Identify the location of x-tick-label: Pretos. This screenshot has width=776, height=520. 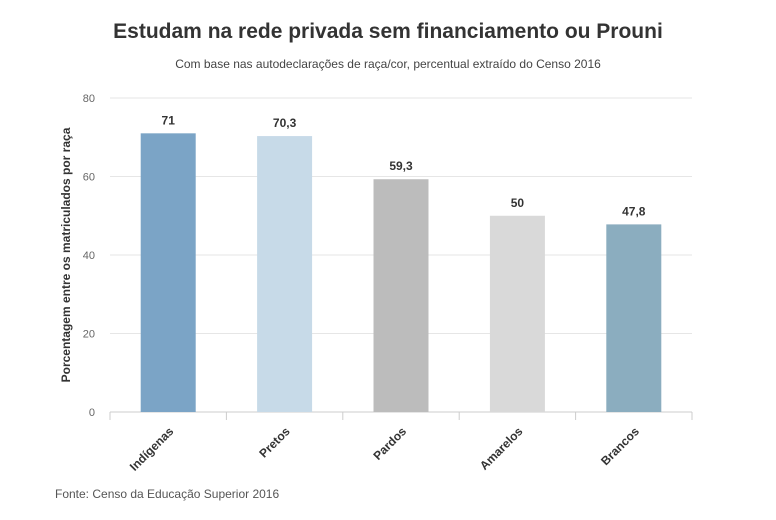
(274, 442).